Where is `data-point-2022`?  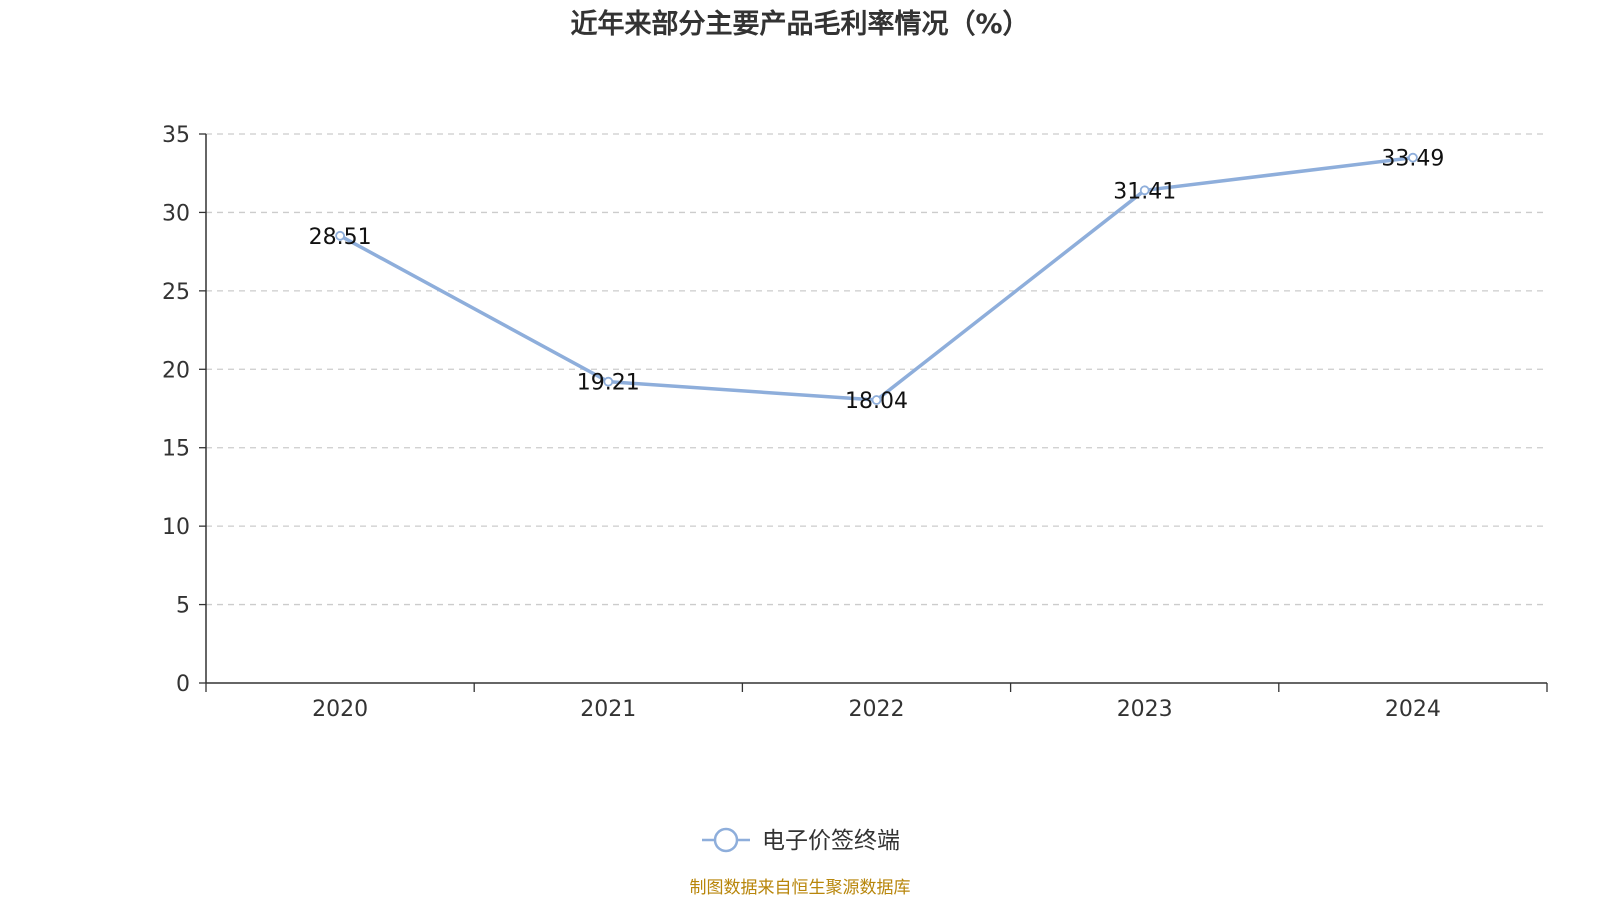 data-point-2022 is located at coordinates (876, 400).